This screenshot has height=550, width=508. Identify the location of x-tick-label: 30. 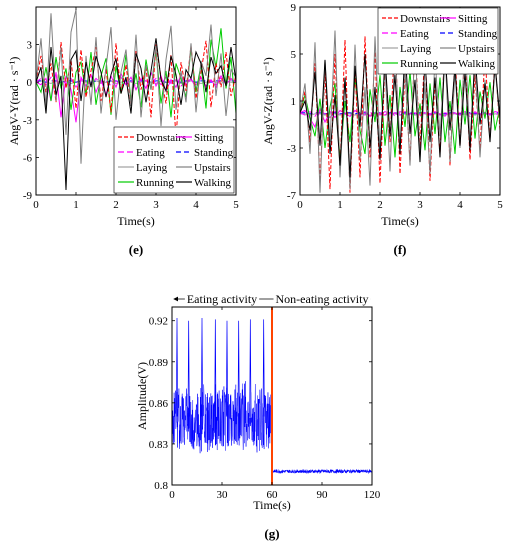
(223, 495).